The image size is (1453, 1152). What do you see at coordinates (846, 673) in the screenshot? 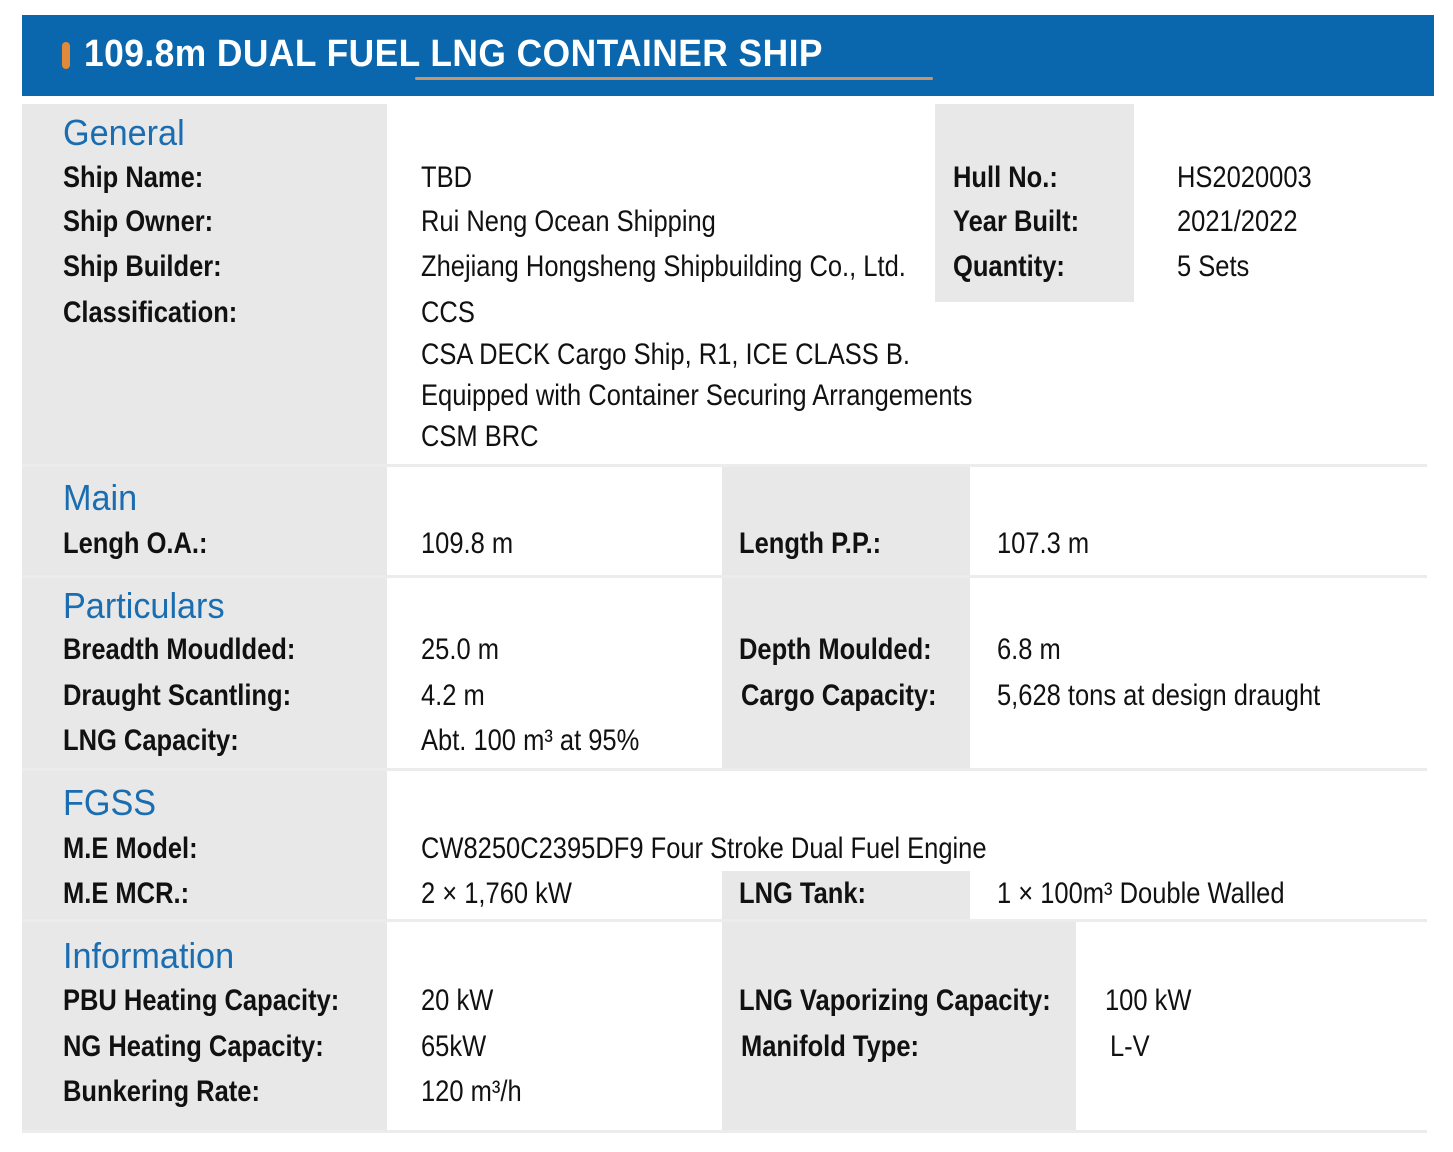
I see `particulars-right-label-column` at bounding box center [846, 673].